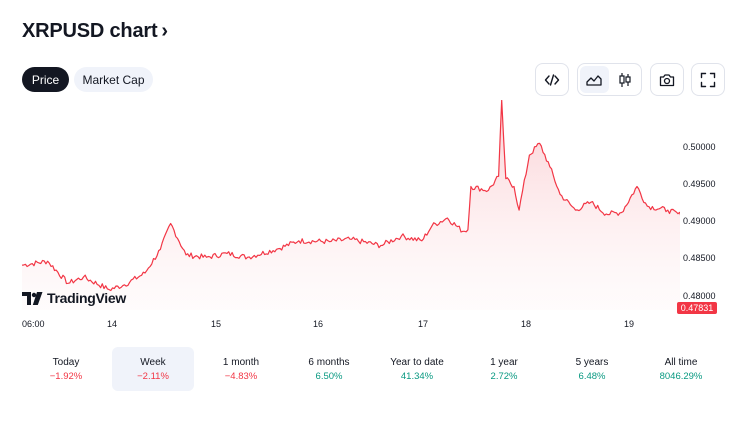 This screenshot has height=422, width=750. Describe the element at coordinates (66, 362) in the screenshot. I see `period-label: Today` at that location.